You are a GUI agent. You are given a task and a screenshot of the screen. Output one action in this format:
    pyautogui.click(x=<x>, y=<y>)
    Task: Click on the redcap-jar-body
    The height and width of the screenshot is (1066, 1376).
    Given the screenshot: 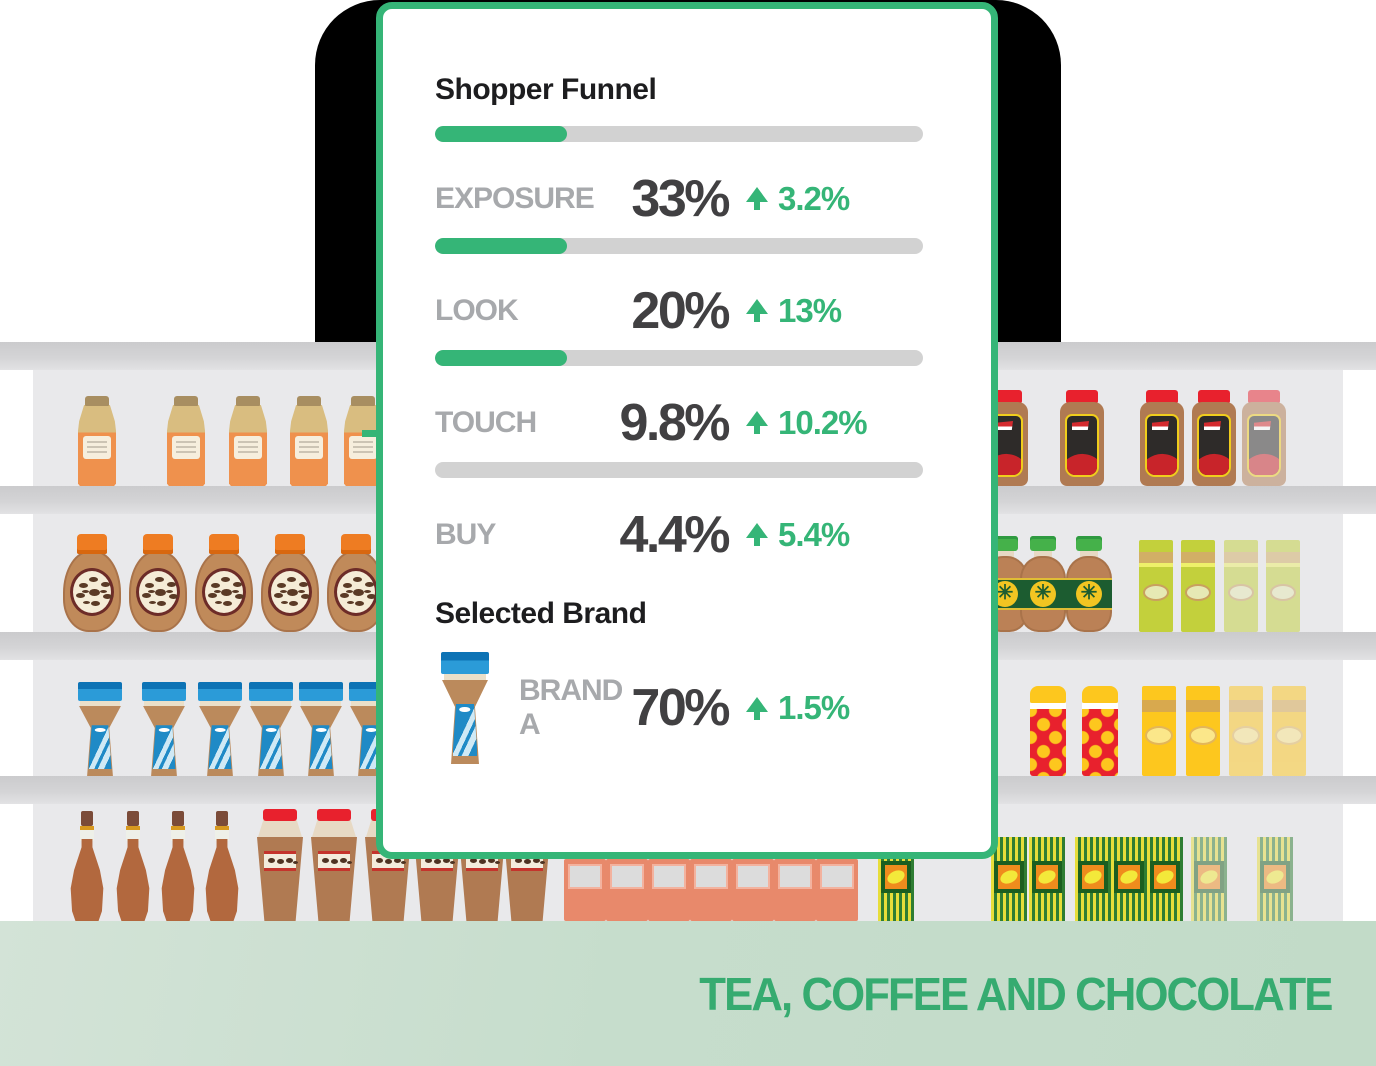 What is the action you would take?
    pyautogui.click(x=334, y=879)
    